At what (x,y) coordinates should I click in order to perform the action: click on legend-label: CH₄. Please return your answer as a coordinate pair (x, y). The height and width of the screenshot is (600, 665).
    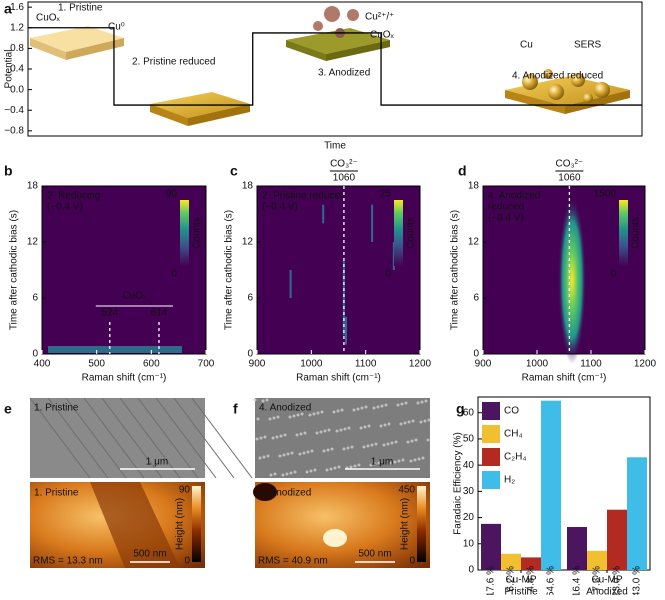
    Looking at the image, I should click on (513, 434).